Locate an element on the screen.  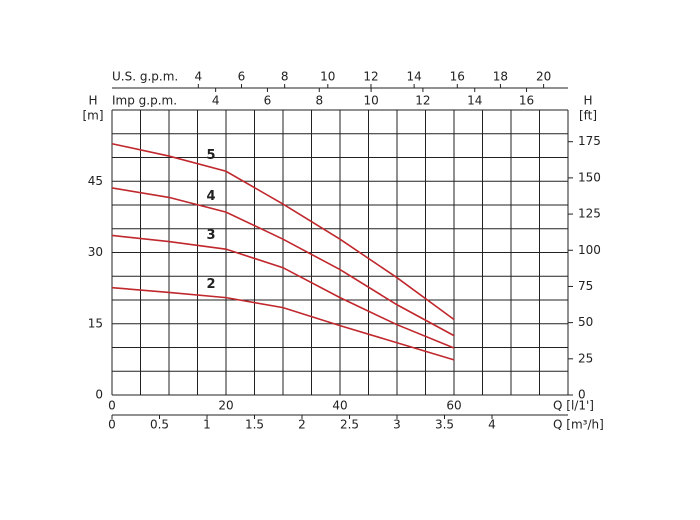
y-tick-label: 30 is located at coordinates (95, 252).